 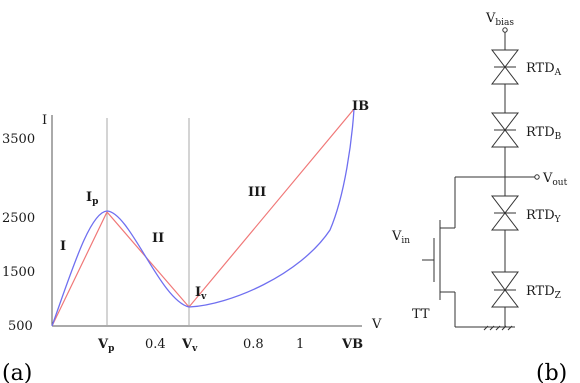 I want to click on rtd-y-label: RTDY, so click(x=544, y=216).